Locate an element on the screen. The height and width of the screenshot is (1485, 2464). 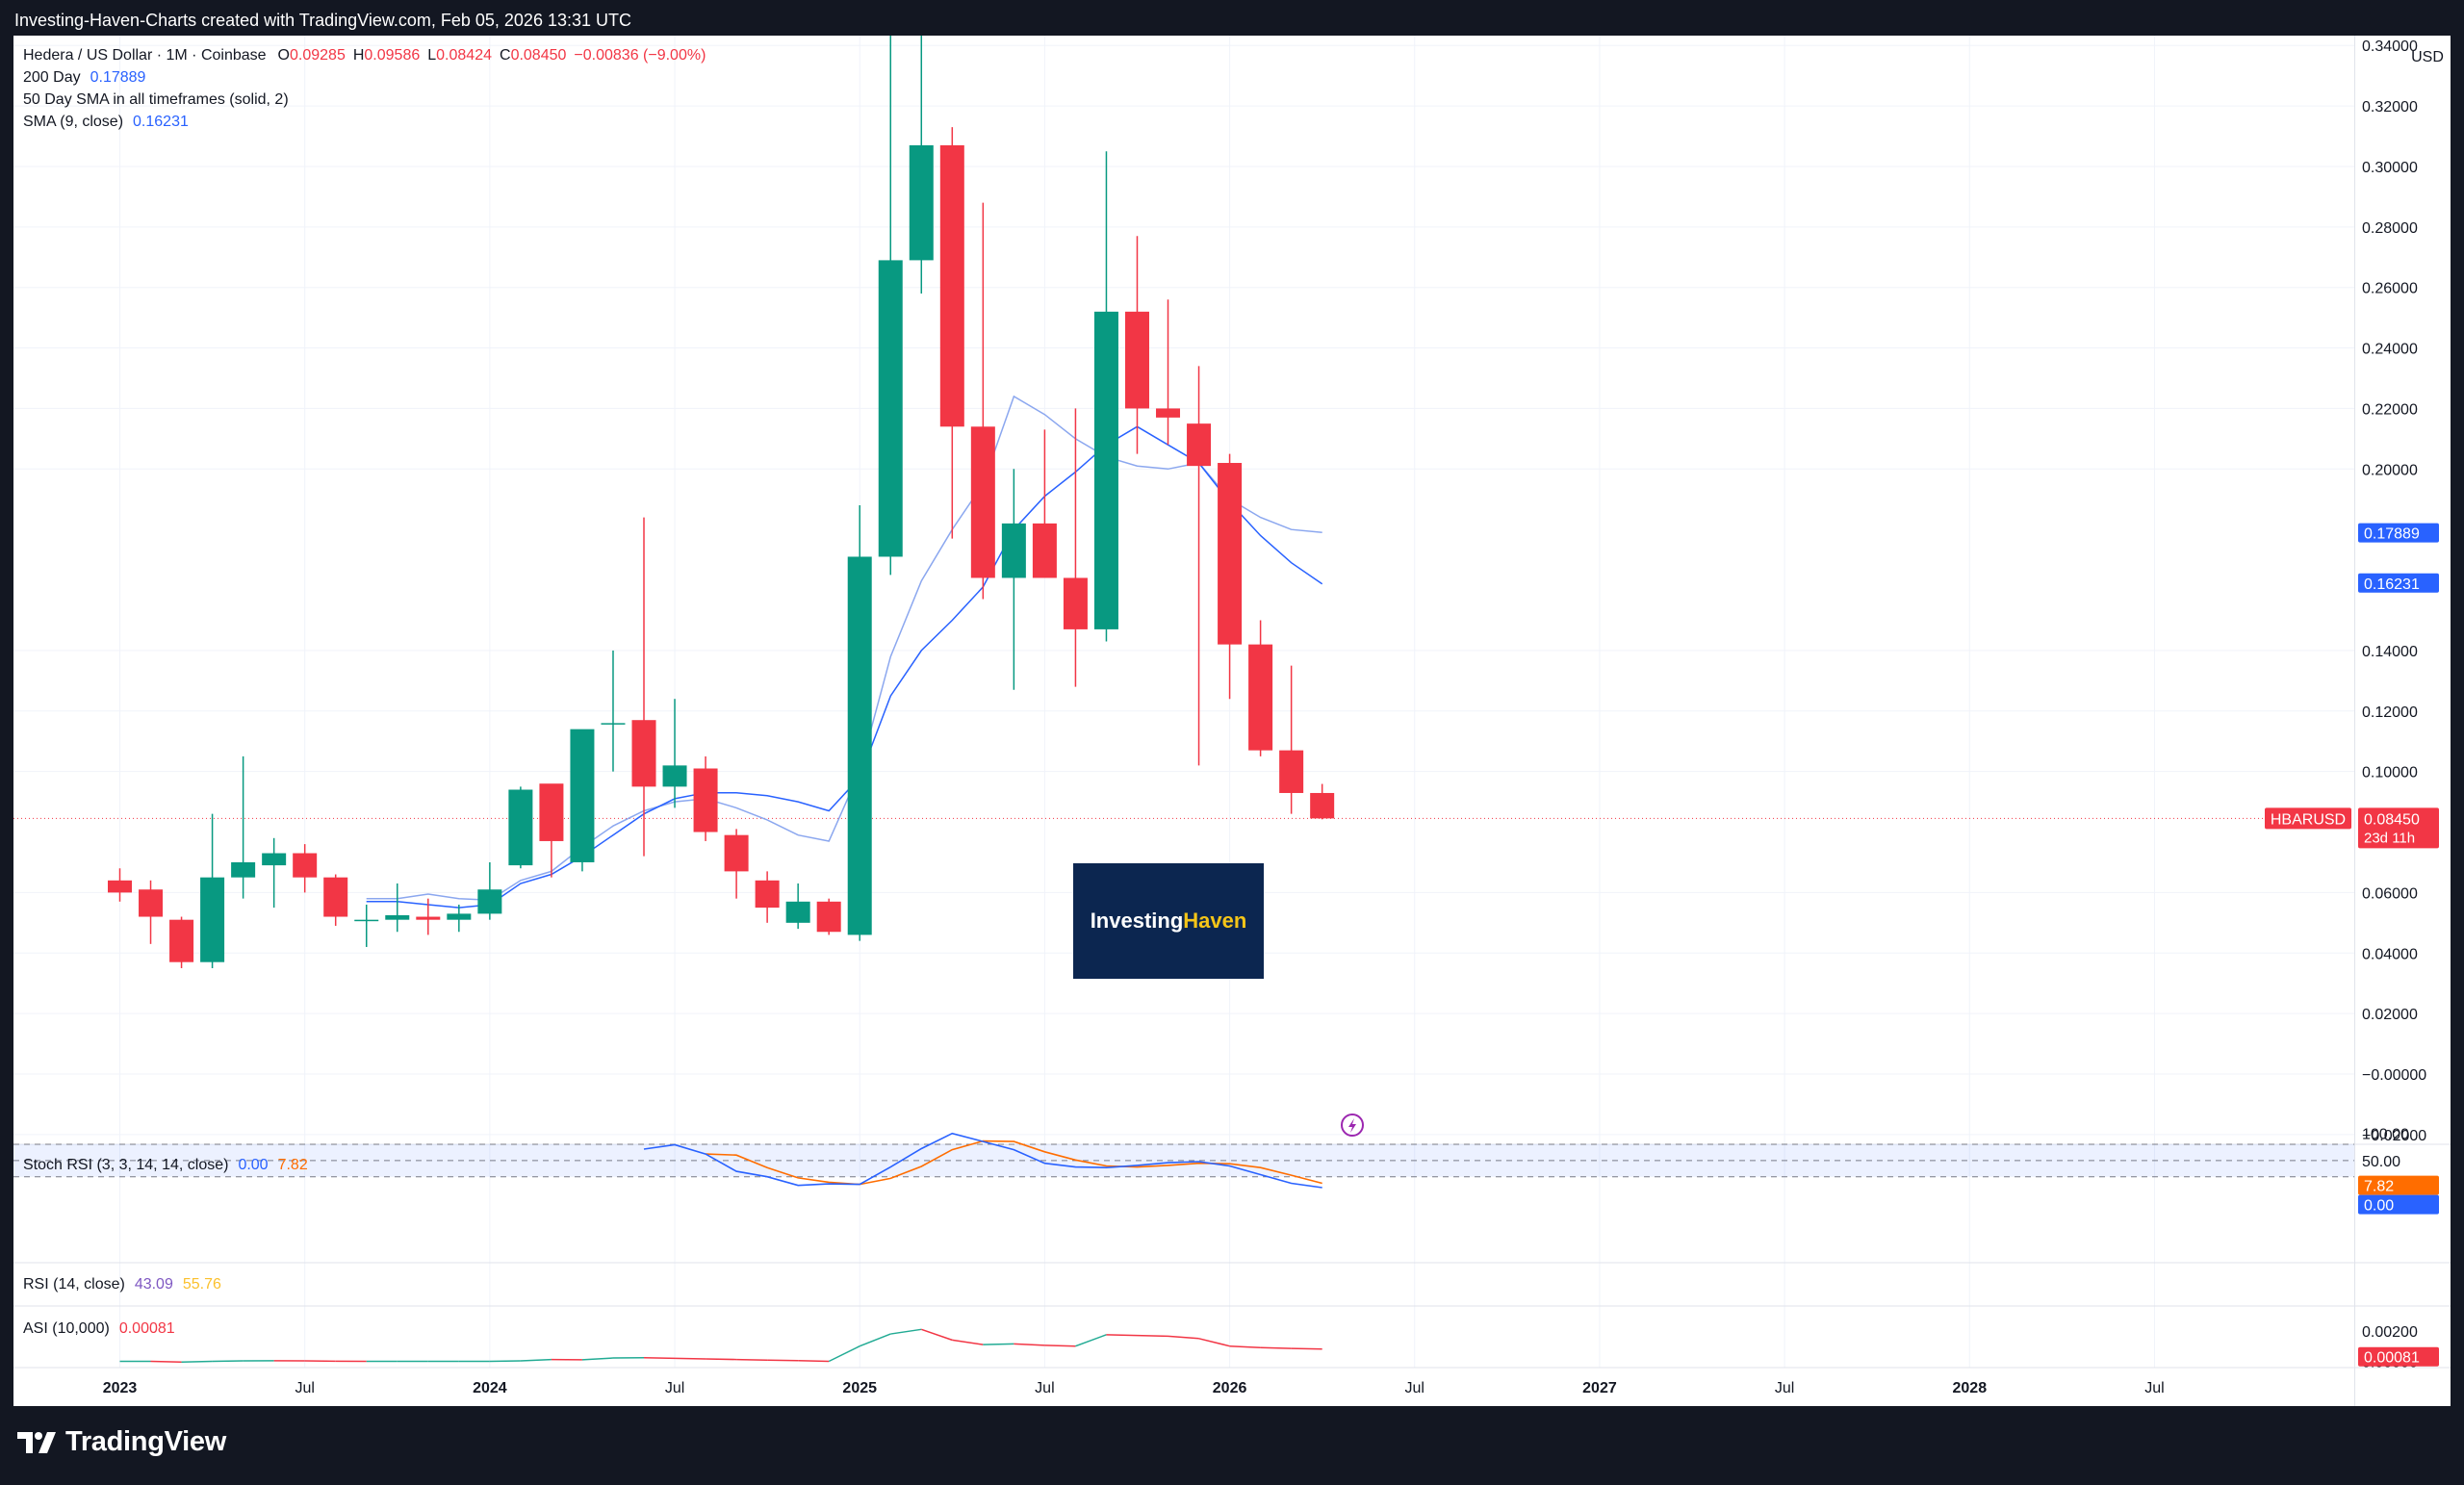
watermark: InvestingHaven is located at coordinates (1168, 921).